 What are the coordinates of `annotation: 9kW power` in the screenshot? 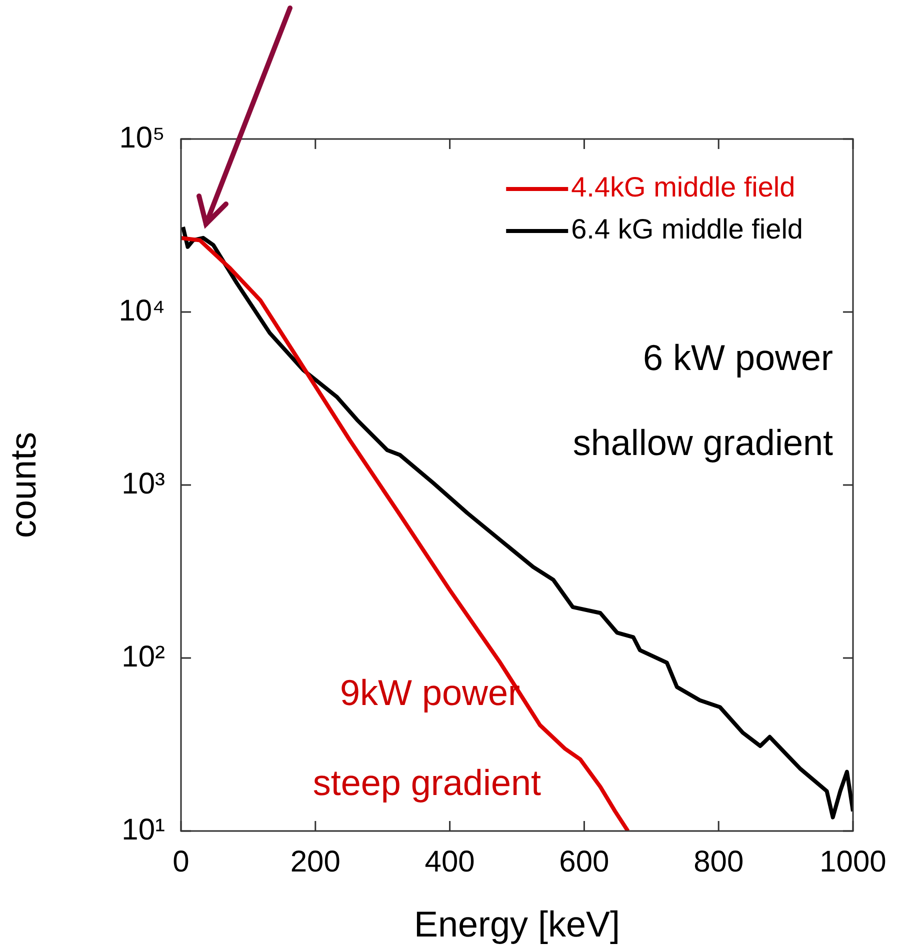 It's located at (430, 692).